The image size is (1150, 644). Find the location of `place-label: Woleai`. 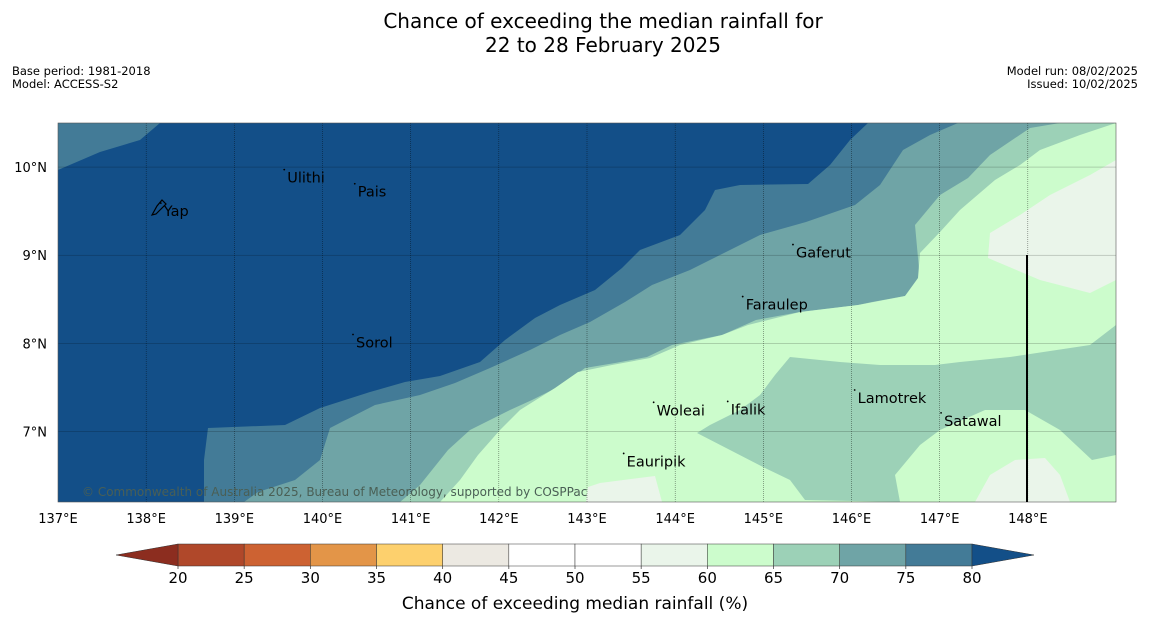

place-label: Woleai is located at coordinates (681, 411).